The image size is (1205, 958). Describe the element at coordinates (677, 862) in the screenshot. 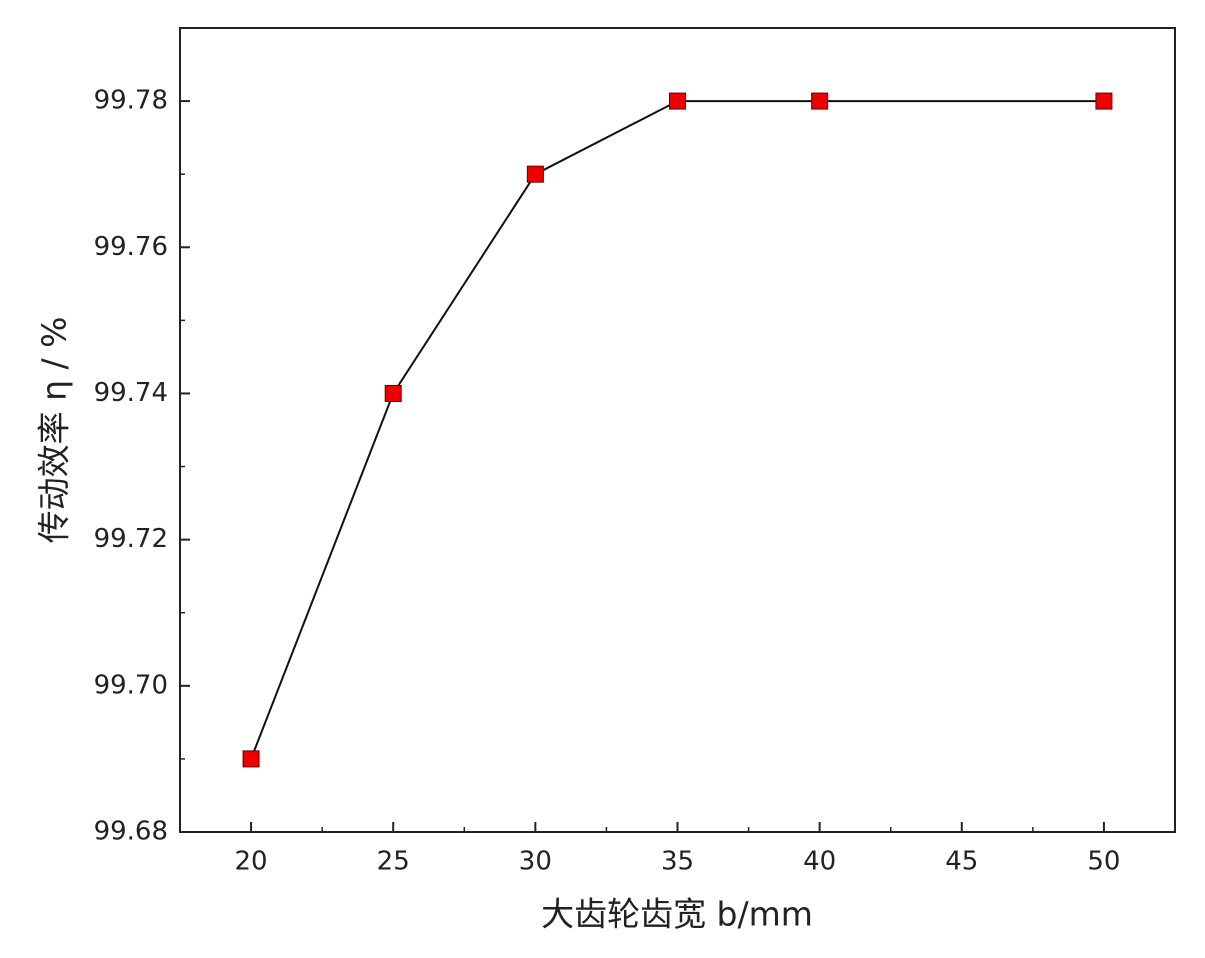

I see `x-tick-label: 35` at that location.